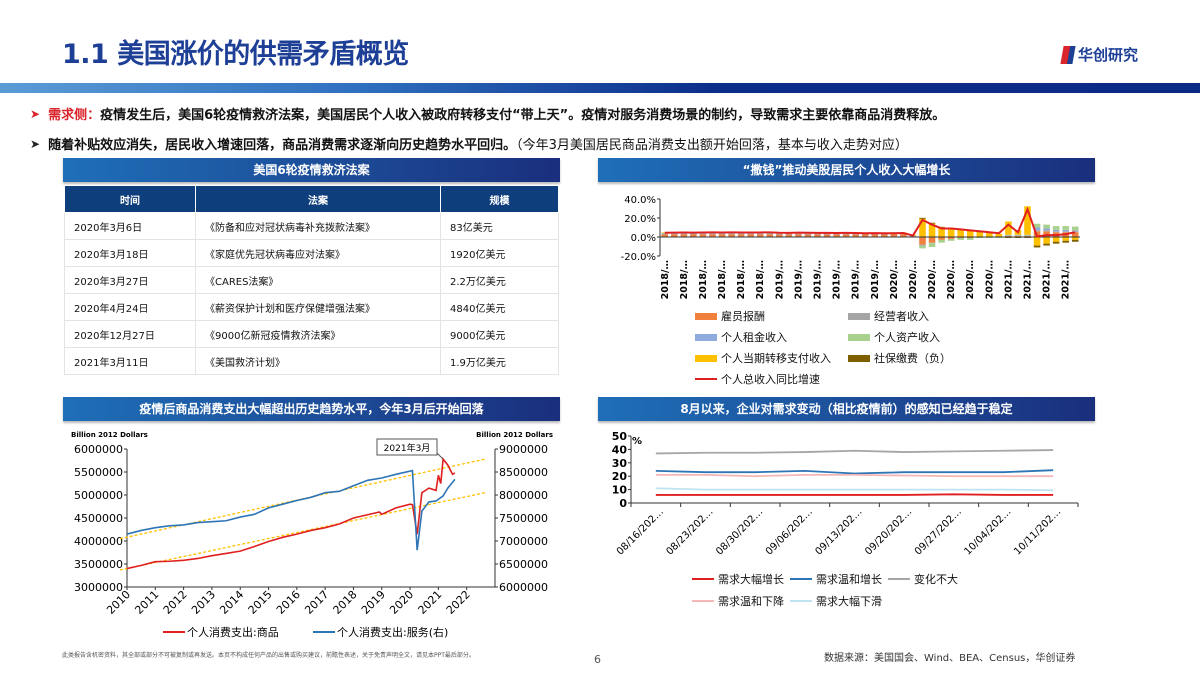 This screenshot has height=675, width=1200. What do you see at coordinates (311, 307) in the screenshot?
I see `table-row: 2020年4月24日 《薪资保护计划和医疗保健增强法案》 4840亿美元` at bounding box center [311, 307].